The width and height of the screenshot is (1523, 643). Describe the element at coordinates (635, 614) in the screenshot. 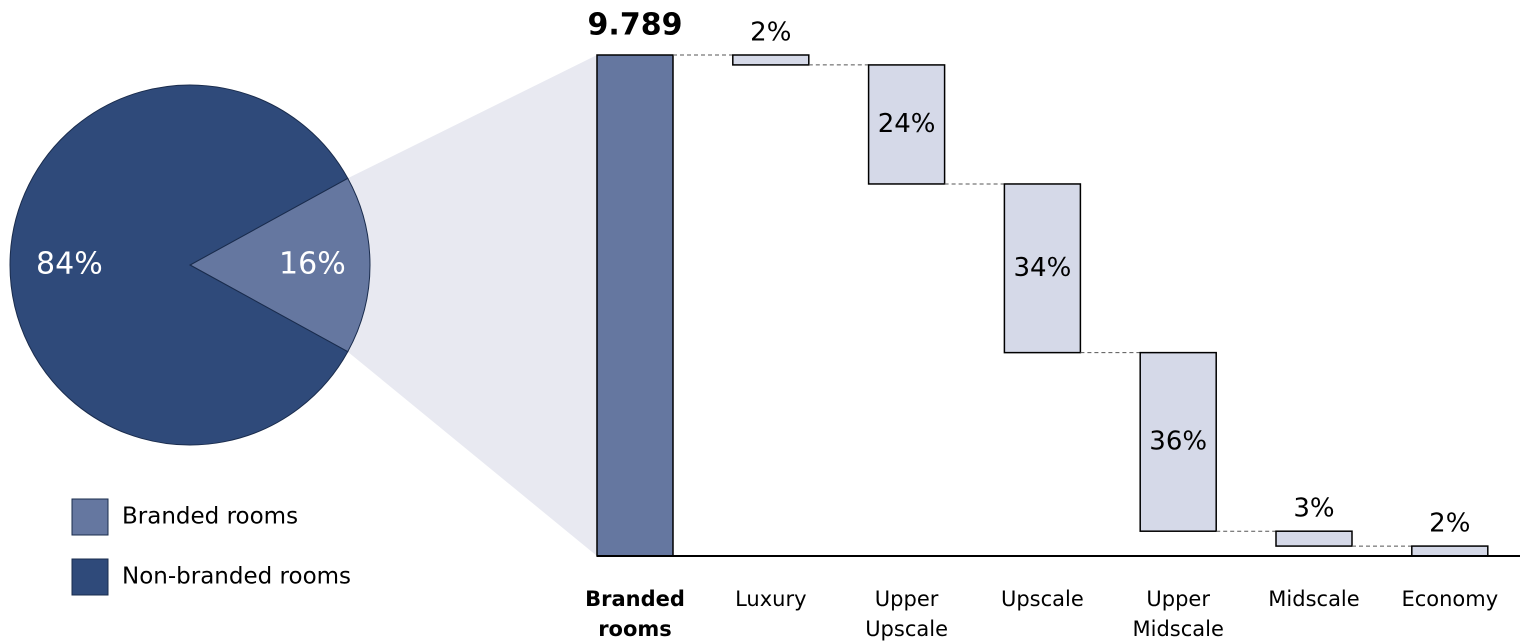

I see `x-tick-label: Branded rooms` at that location.